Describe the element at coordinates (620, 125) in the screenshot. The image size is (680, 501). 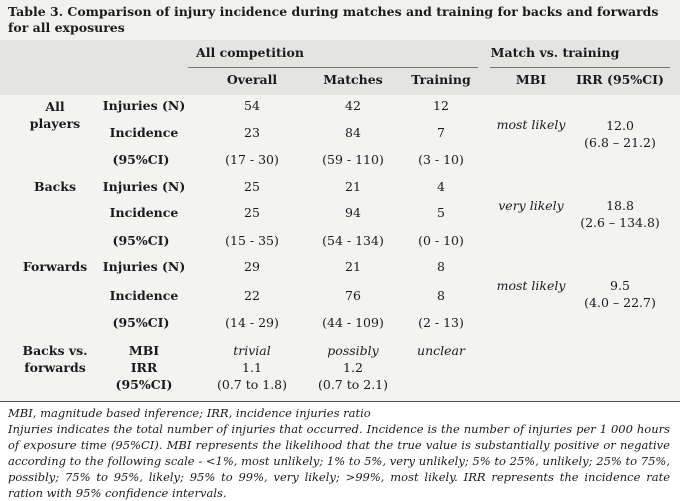
I see `irr-value: 12.0` at that location.